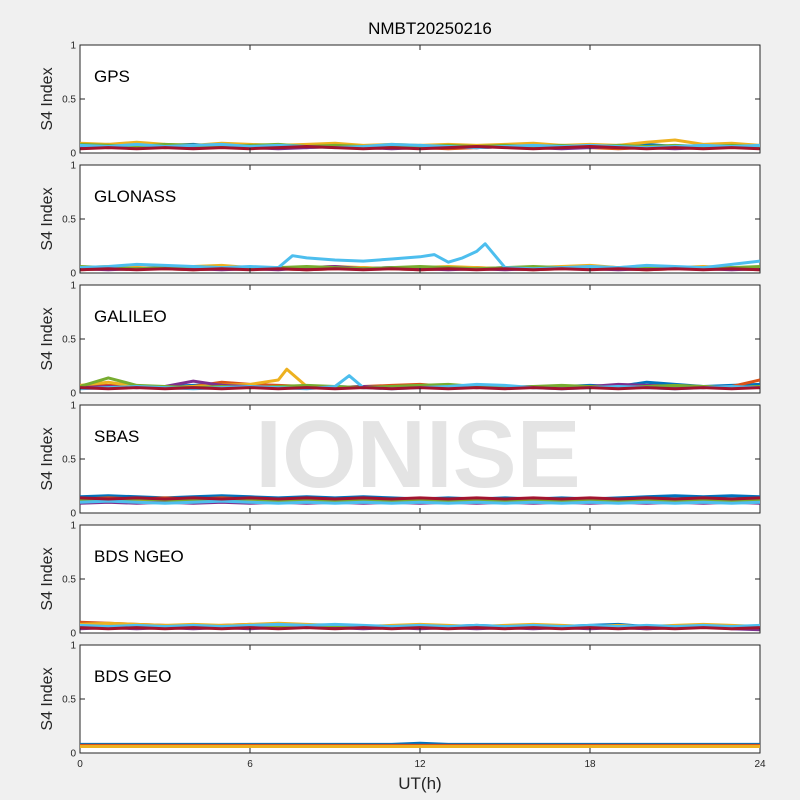 The width and height of the screenshot is (800, 800). I want to click on panel-galileo-series, so click(420, 379).